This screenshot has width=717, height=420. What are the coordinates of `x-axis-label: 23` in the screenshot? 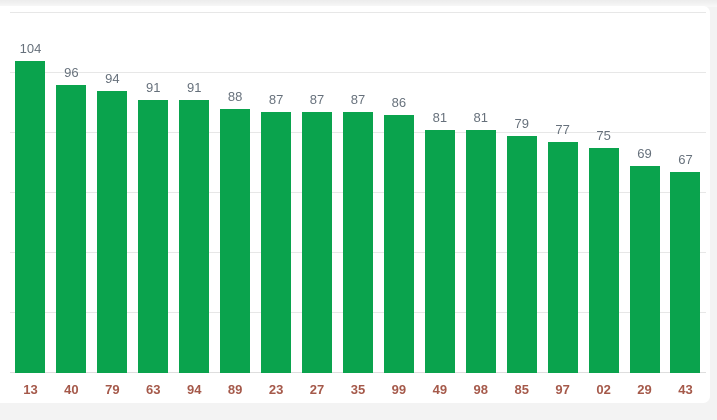 It's located at (276, 389).